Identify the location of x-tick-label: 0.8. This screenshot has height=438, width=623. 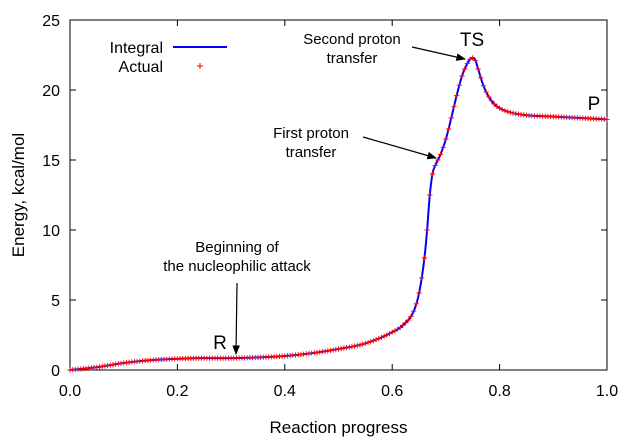
(499, 391).